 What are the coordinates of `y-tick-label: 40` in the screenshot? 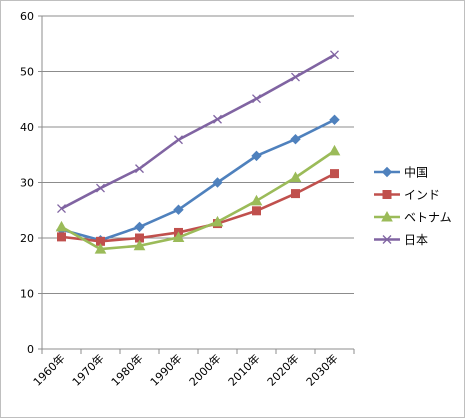 It's located at (27, 127).